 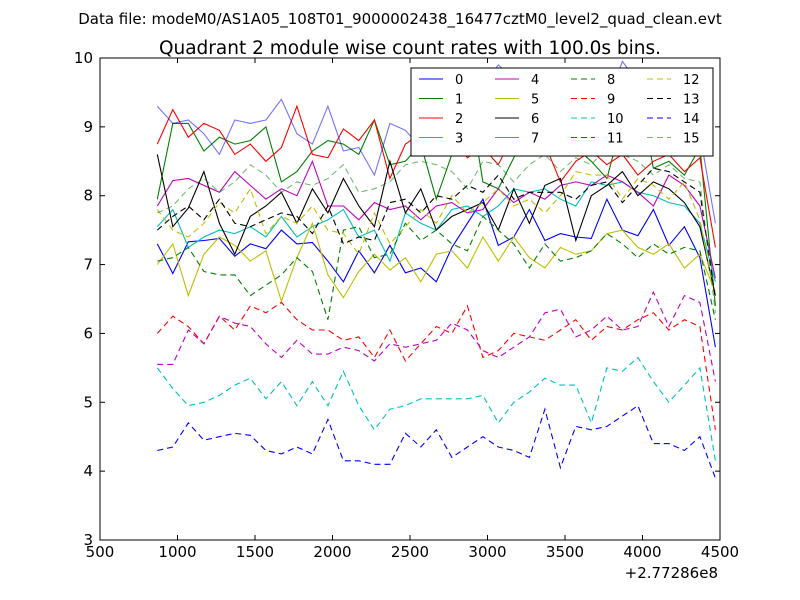 I want to click on y-tick-label: 7, so click(x=88, y=265).